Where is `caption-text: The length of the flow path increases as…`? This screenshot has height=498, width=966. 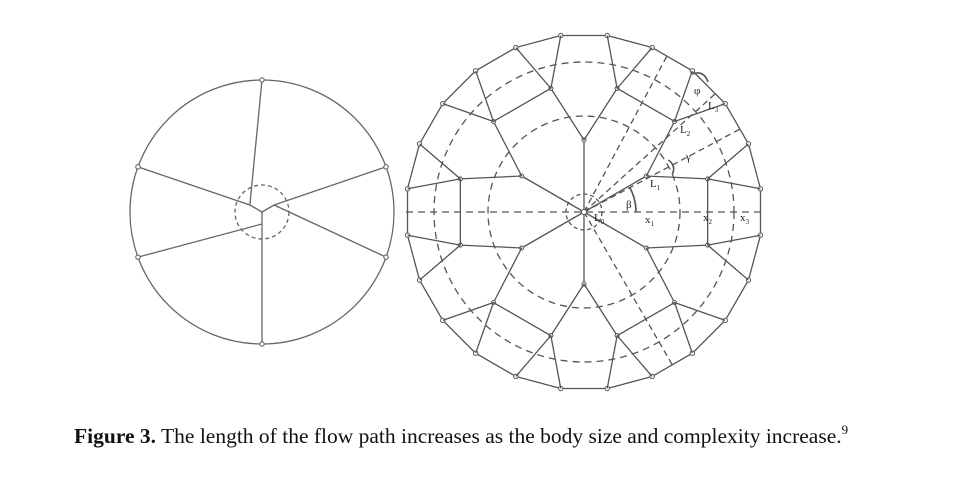
caption-text: The length of the flow path increases as… is located at coordinates (501, 436).